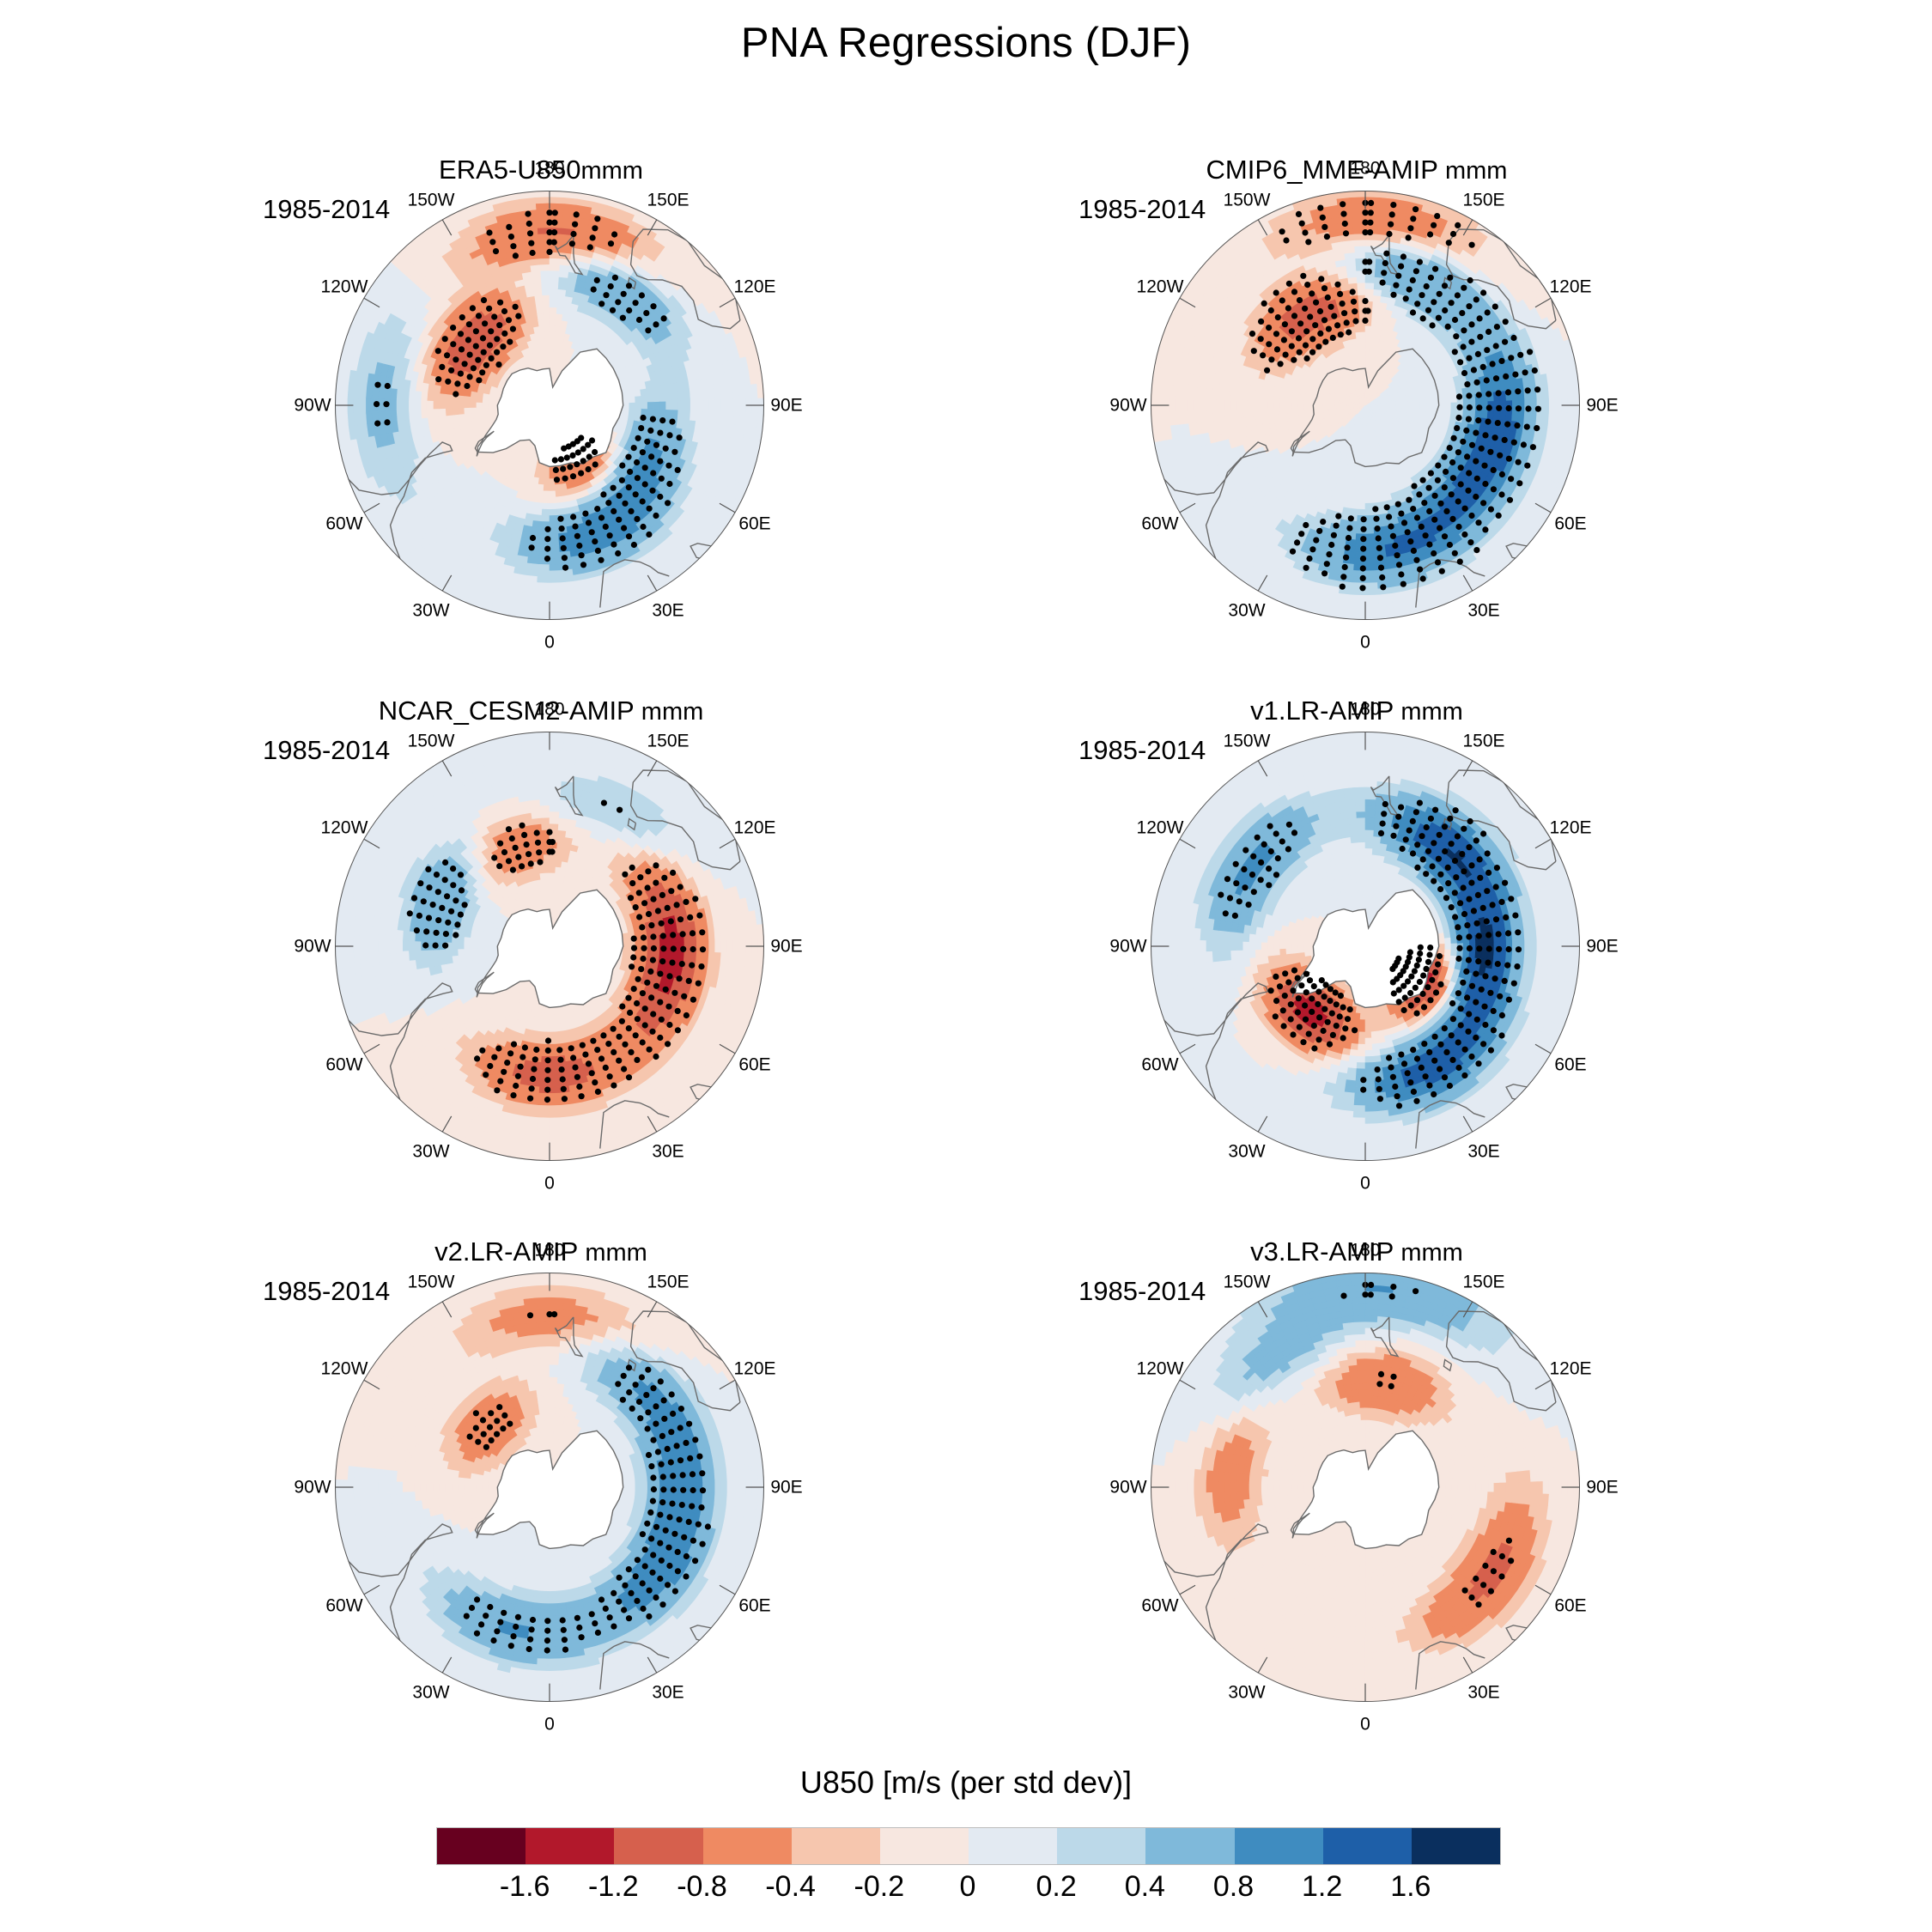 This screenshot has height=1932, width=1932. Describe the element at coordinates (506, 1251) in the screenshot. I see `panel-title-main: v2.LR-AMIP` at that location.